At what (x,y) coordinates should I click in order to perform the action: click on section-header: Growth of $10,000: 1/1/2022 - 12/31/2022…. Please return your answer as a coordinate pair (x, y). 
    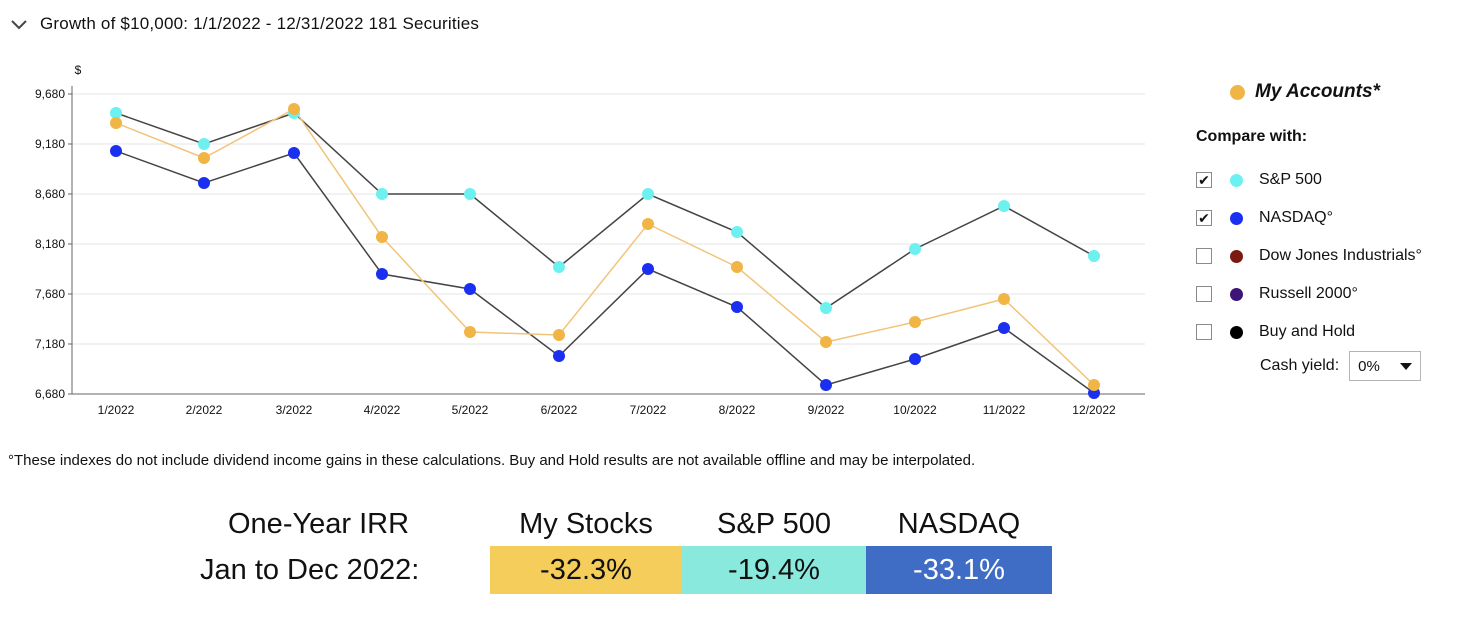
    Looking at the image, I should click on (243, 24).